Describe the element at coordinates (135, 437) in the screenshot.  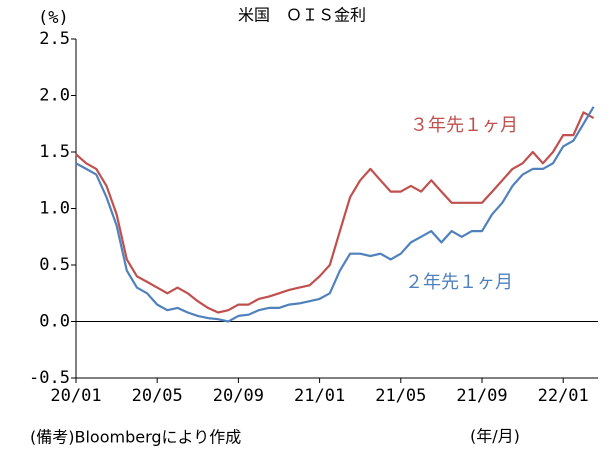
I see `footnote: (備考)Bloombergにより作成` at that location.